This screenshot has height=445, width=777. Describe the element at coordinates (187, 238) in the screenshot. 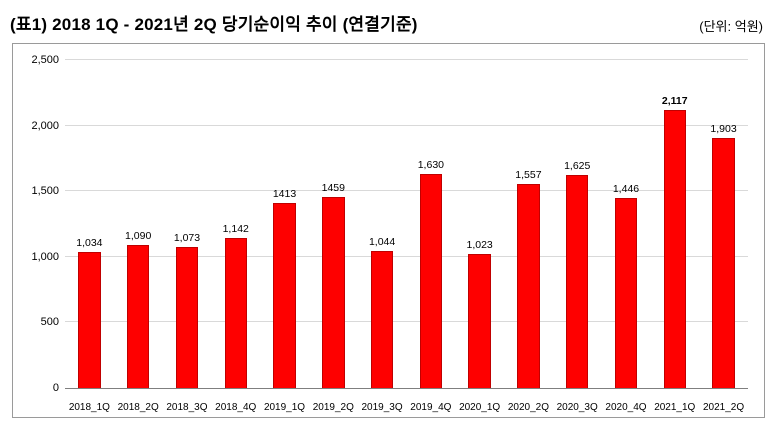

I see `bar-value-label: 1,073` at that location.